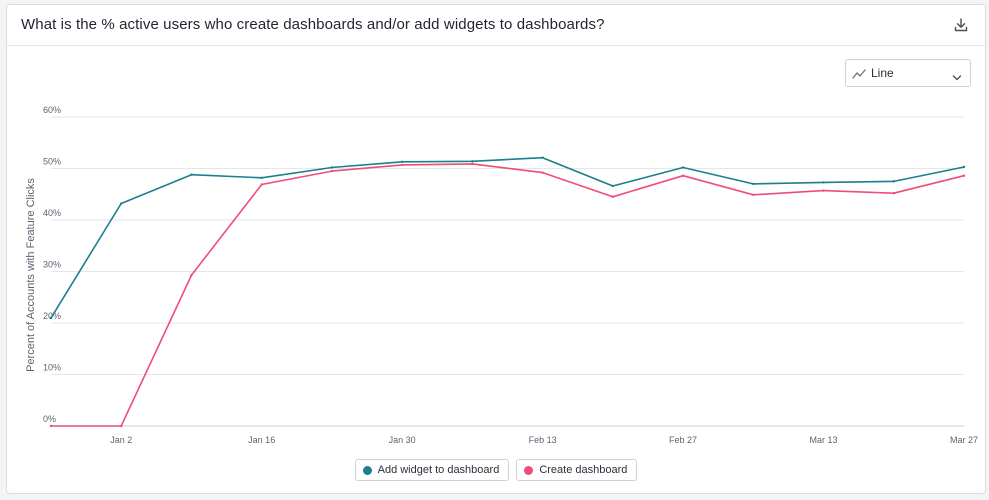  Describe the element at coordinates (964, 440) in the screenshot. I see `x-tick-label: Mar 27` at that location.